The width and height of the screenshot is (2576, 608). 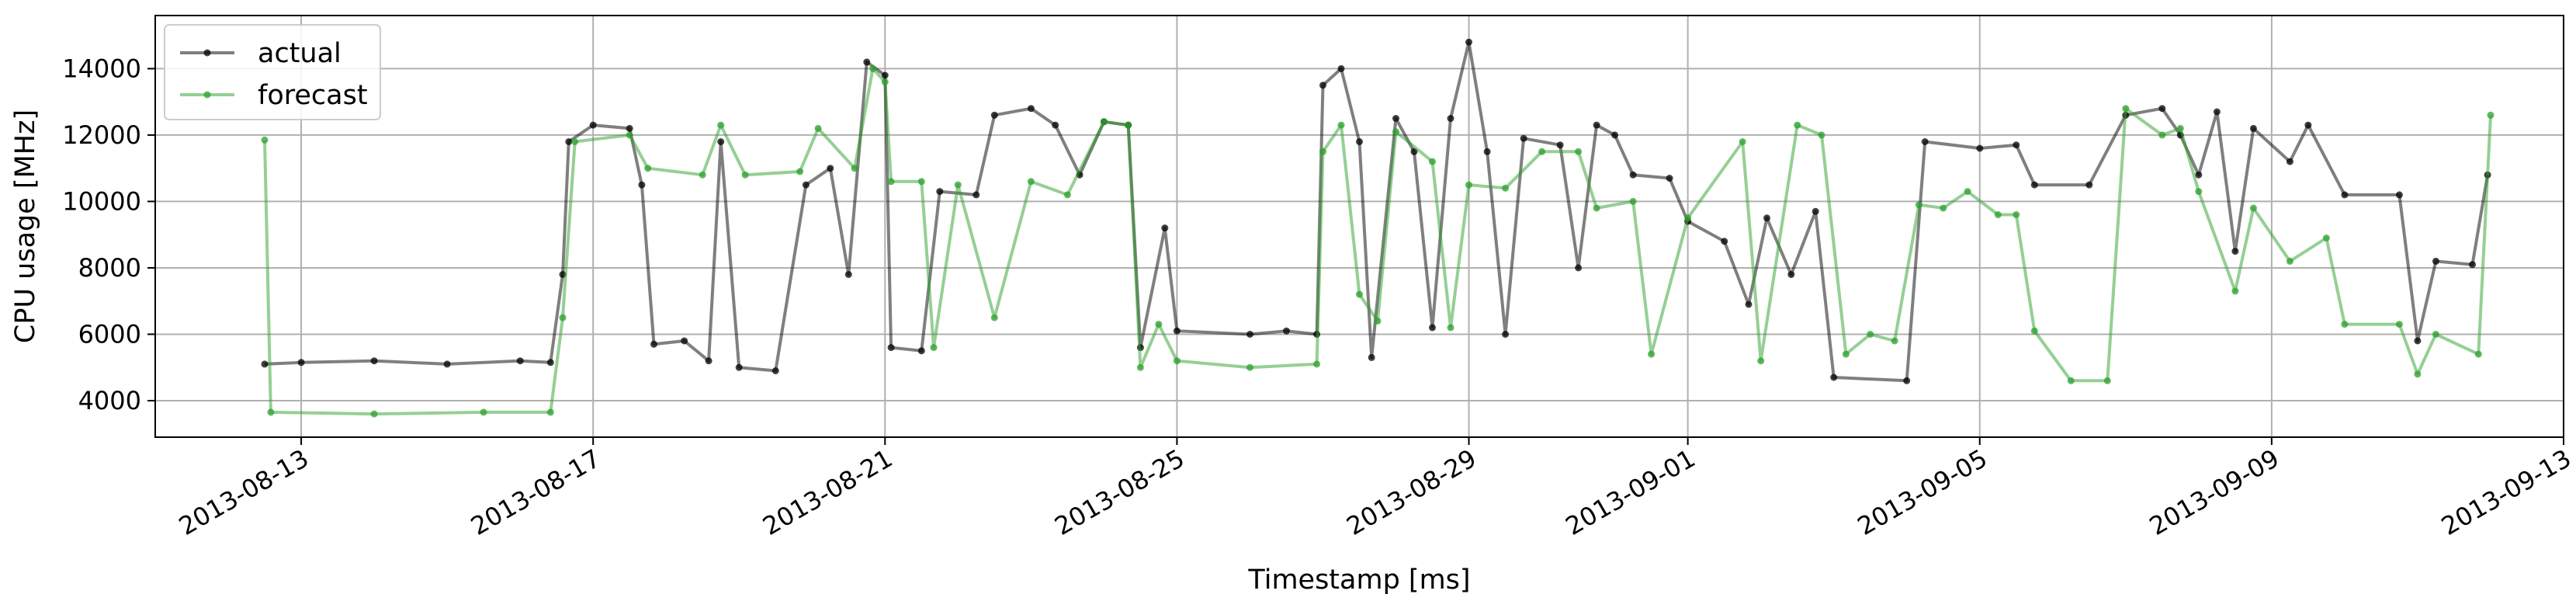 I want to click on legend-marker-forecast, so click(x=207, y=95).